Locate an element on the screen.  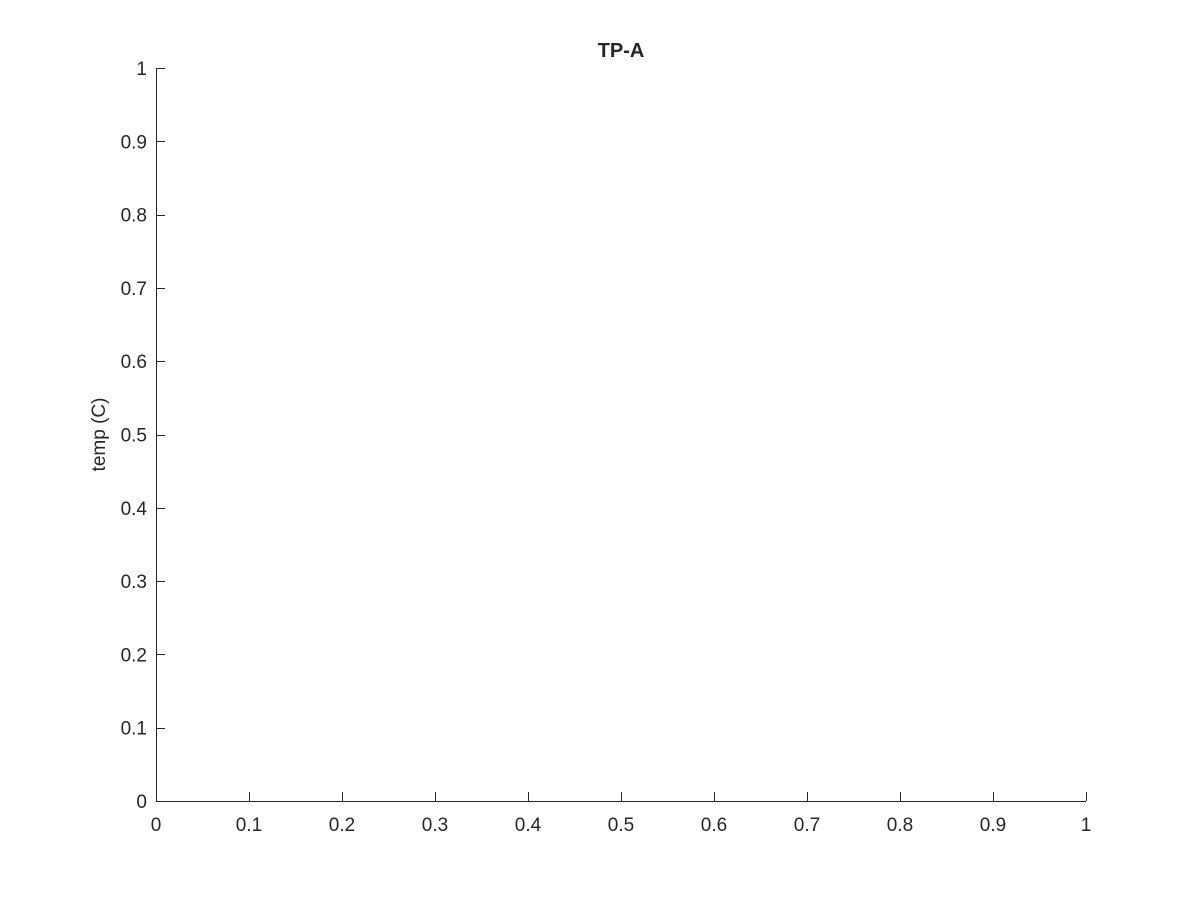
y-tick-label: 0.5 is located at coordinates (134, 436).